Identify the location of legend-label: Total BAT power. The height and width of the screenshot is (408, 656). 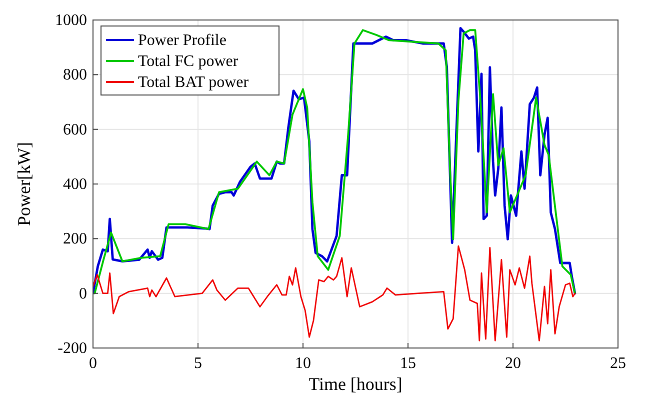
(194, 82).